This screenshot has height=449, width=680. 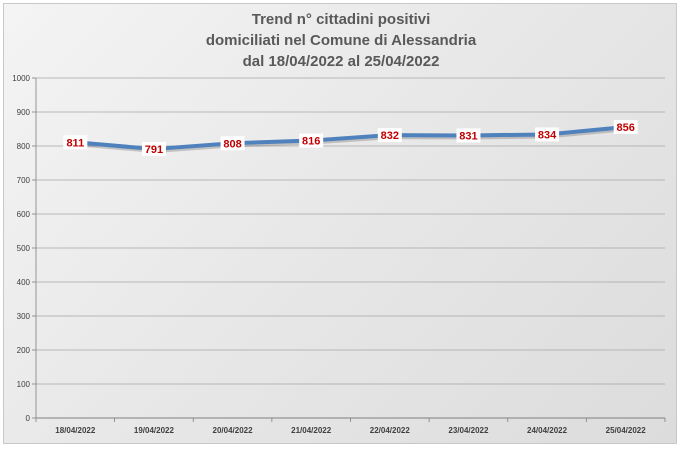 I want to click on x-tick-label: 25/04/2022, so click(x=626, y=430).